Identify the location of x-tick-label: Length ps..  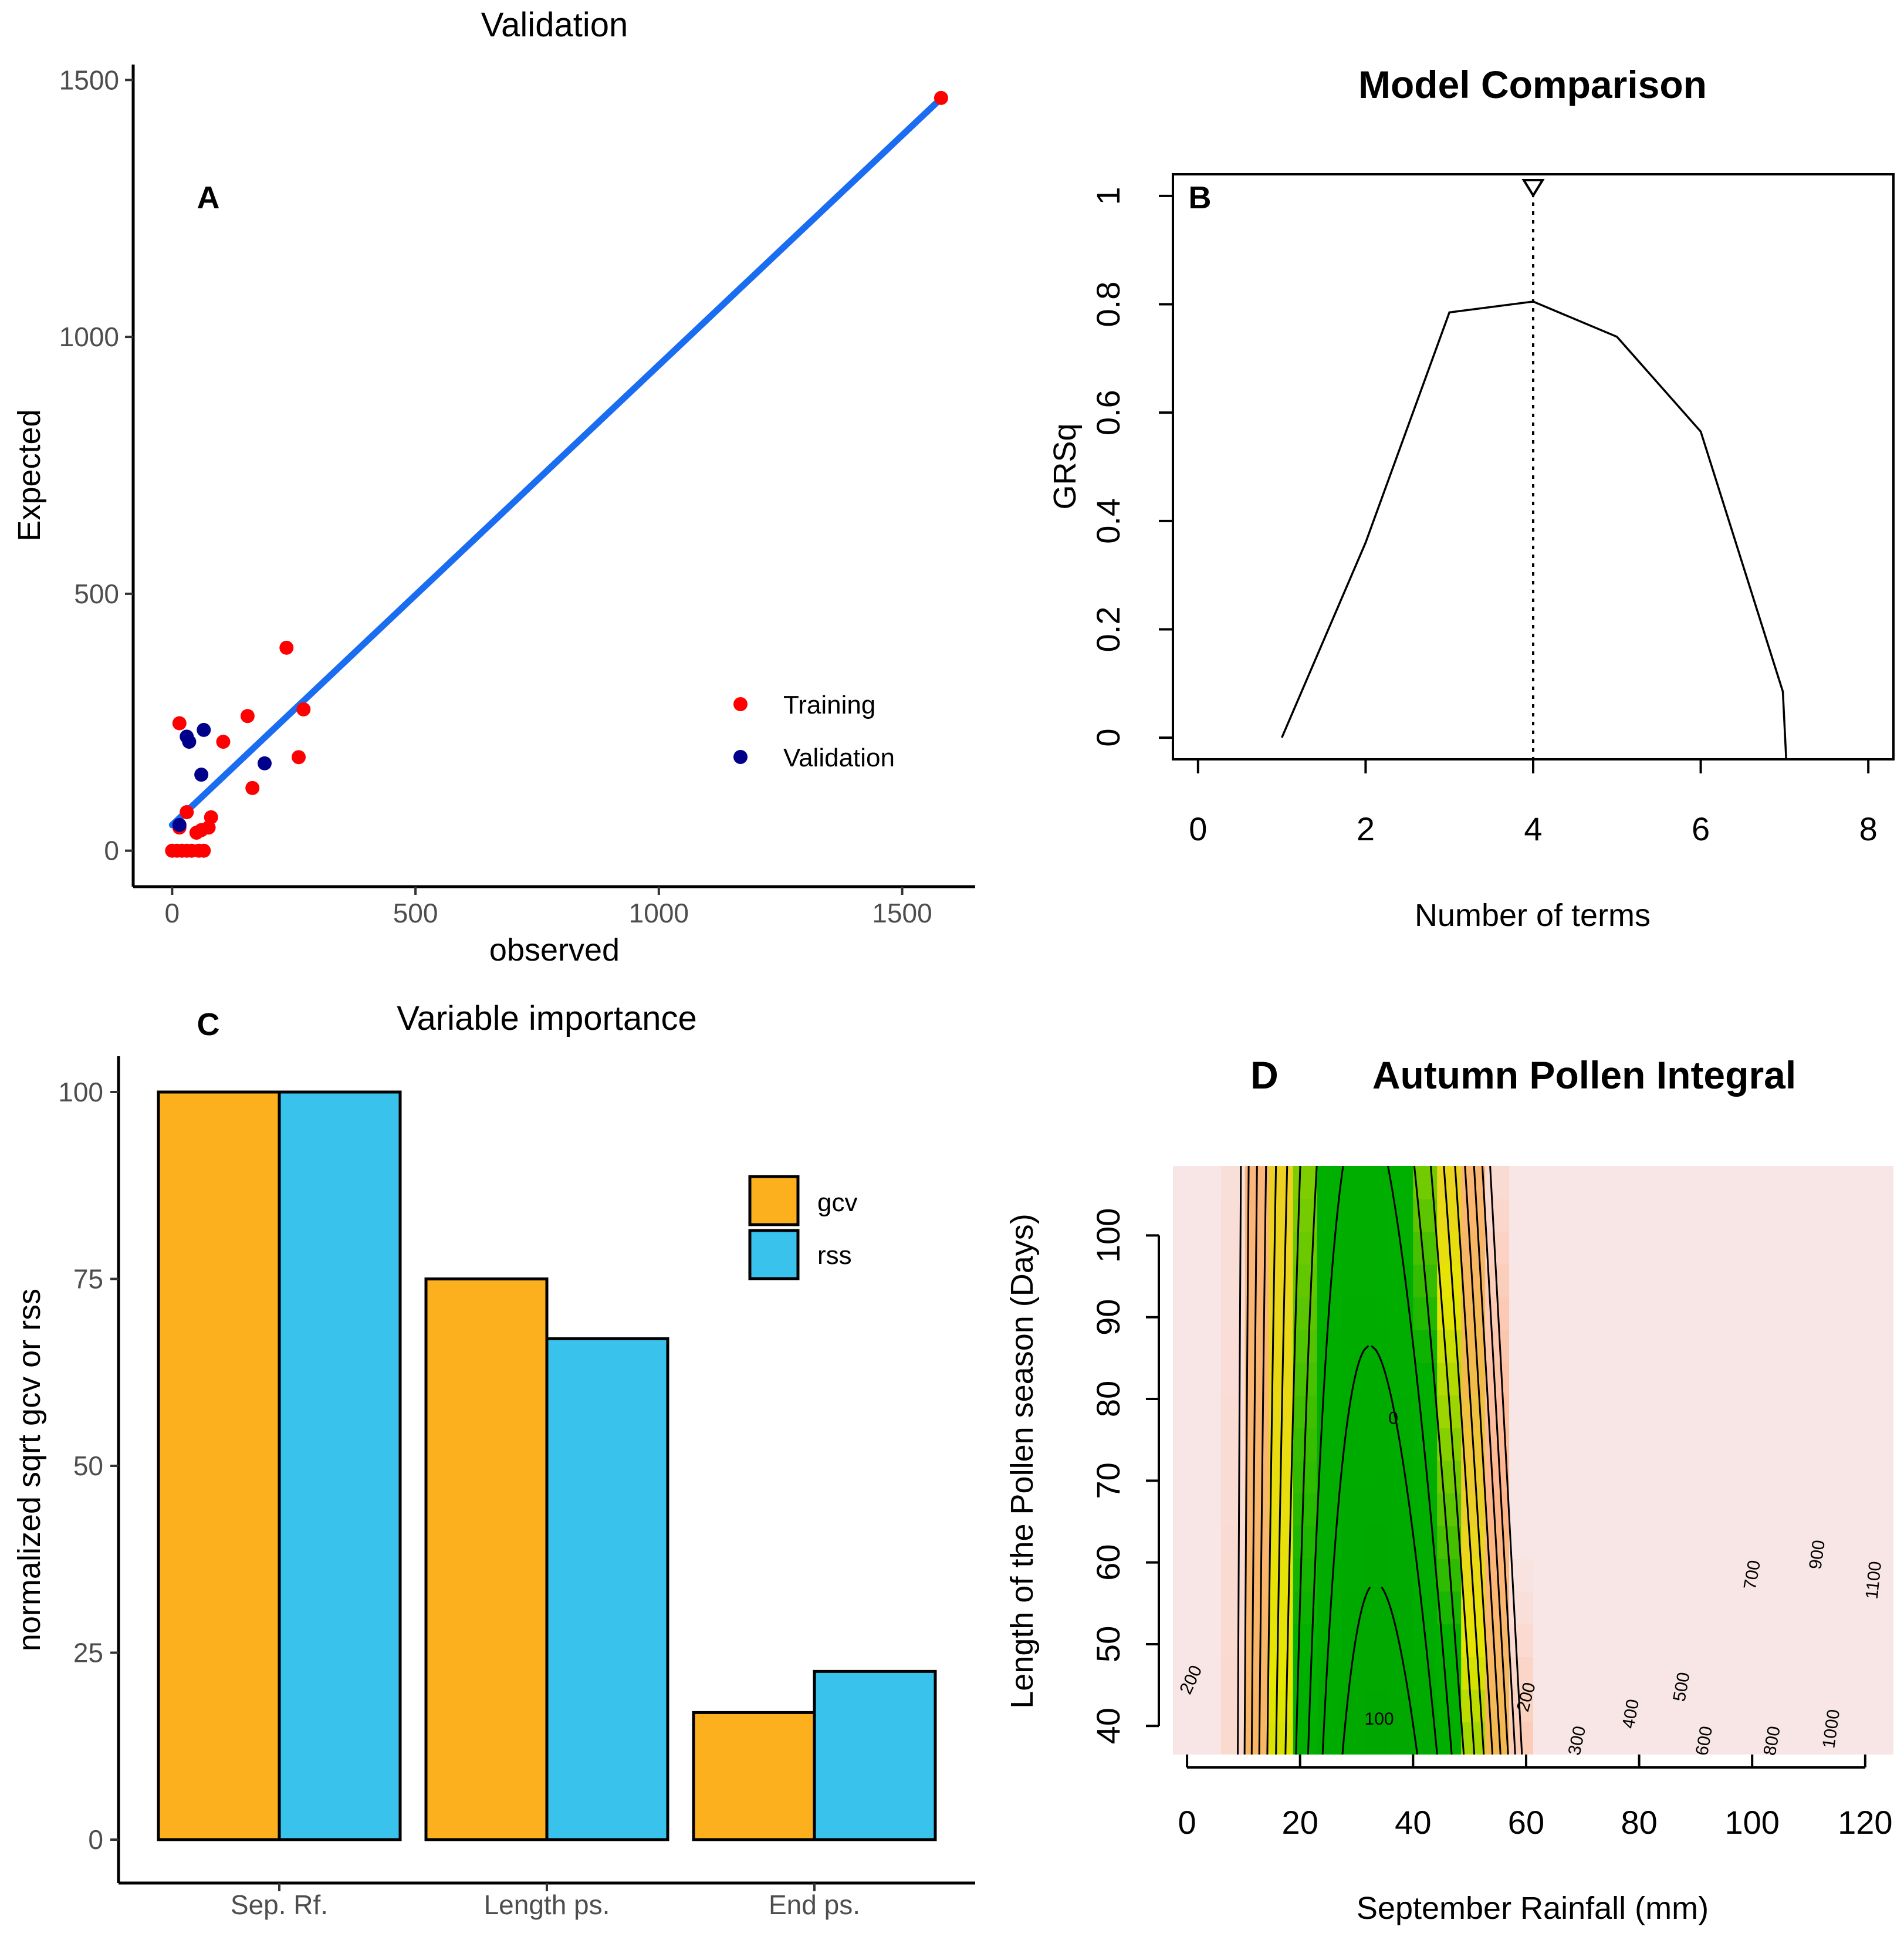
(547, 1904).